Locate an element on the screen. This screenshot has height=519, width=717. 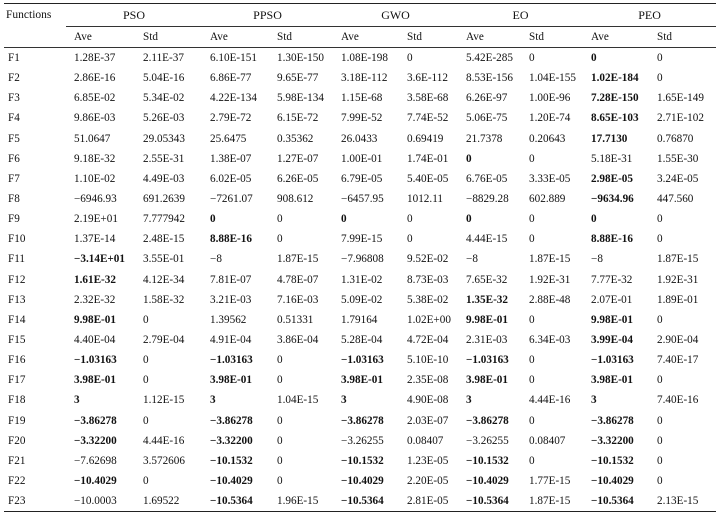
function-label: F1 is located at coordinates (14, 58).